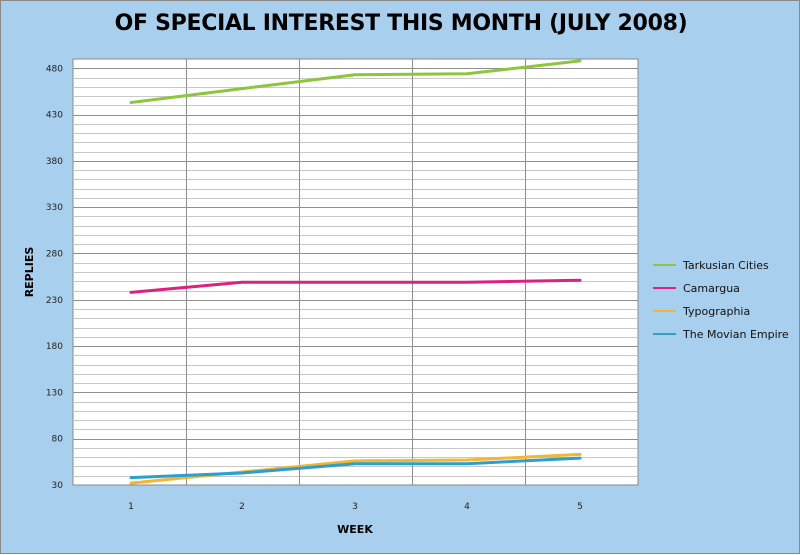  I want to click on y-axis-ticks: 30 80 130 180 230 280 330 380 430 480, so click(54, 277).